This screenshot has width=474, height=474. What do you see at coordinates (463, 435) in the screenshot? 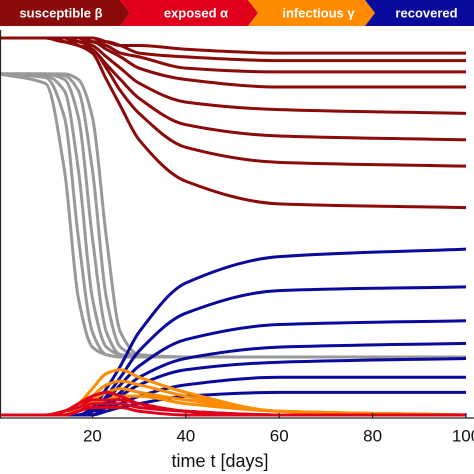
I see `x-tick-label: 100` at bounding box center [463, 435].